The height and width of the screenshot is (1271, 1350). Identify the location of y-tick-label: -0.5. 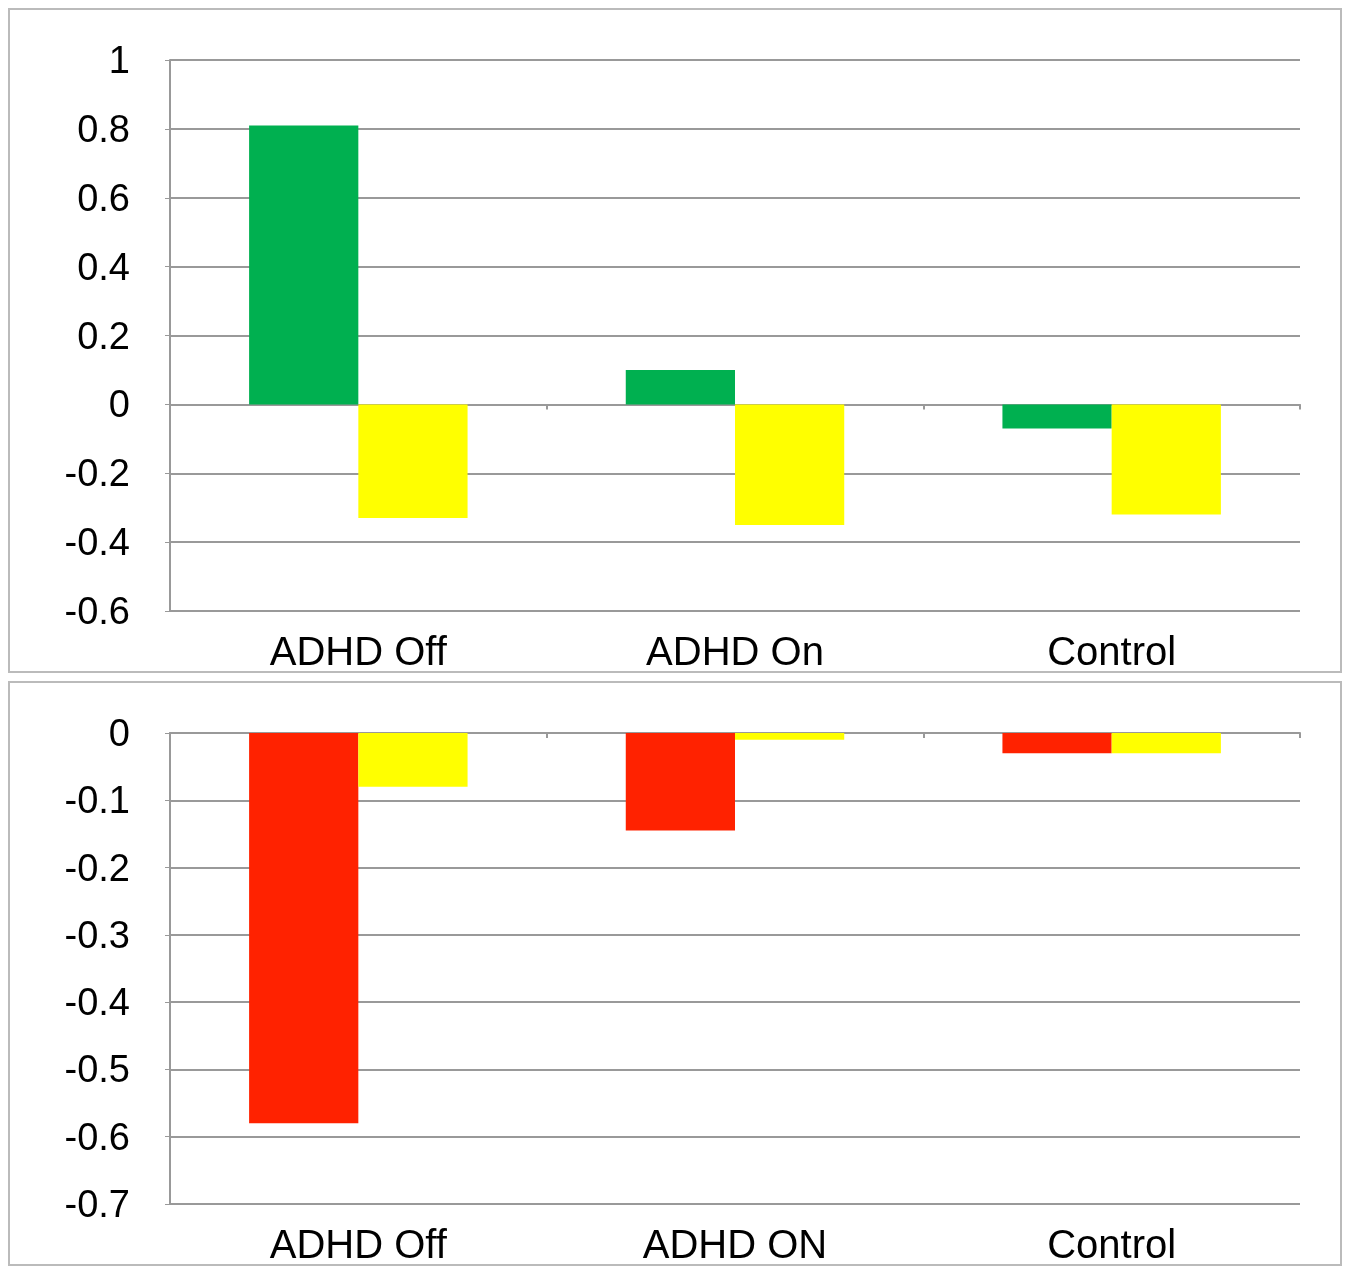
(97, 1069).